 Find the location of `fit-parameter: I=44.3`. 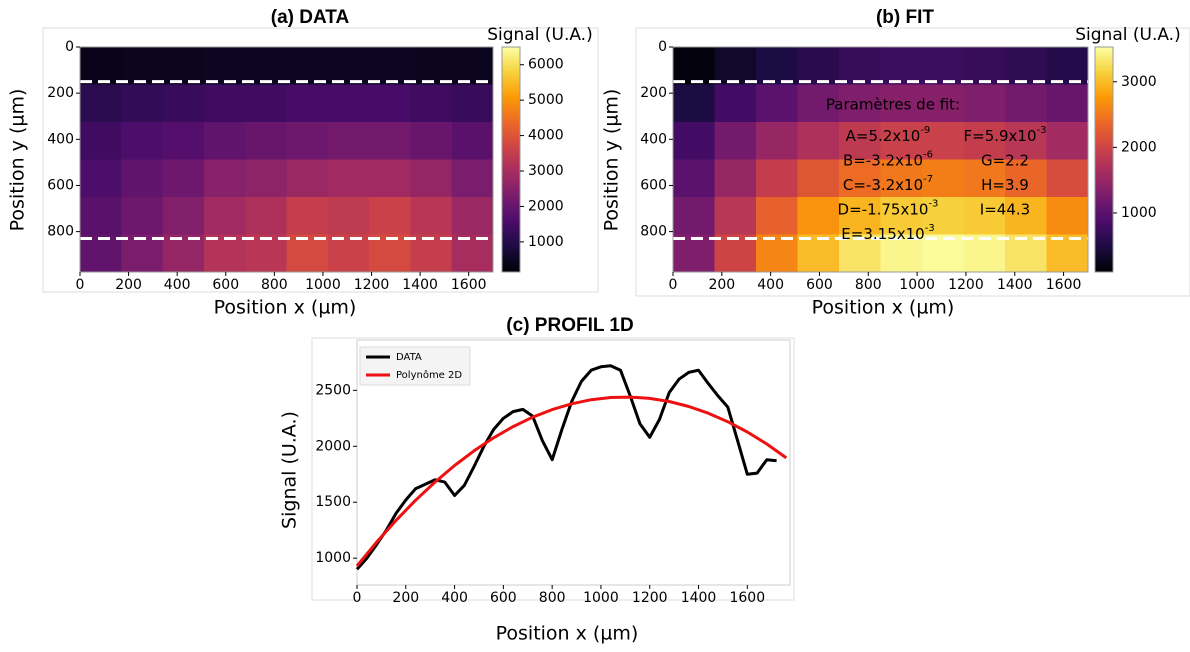

fit-parameter: I=44.3 is located at coordinates (1005, 209).